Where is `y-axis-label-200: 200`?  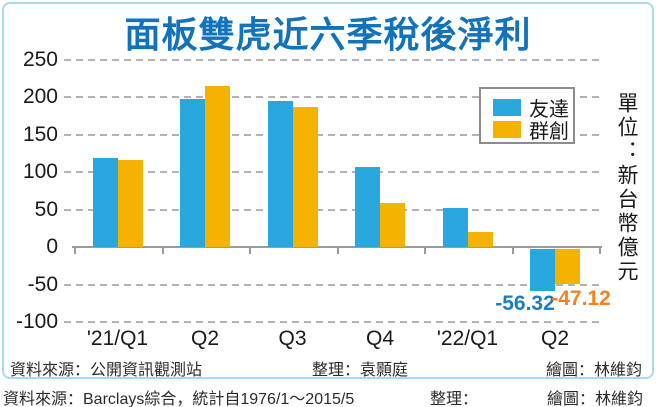
y-axis-label-200: 200 is located at coordinates (40, 96).